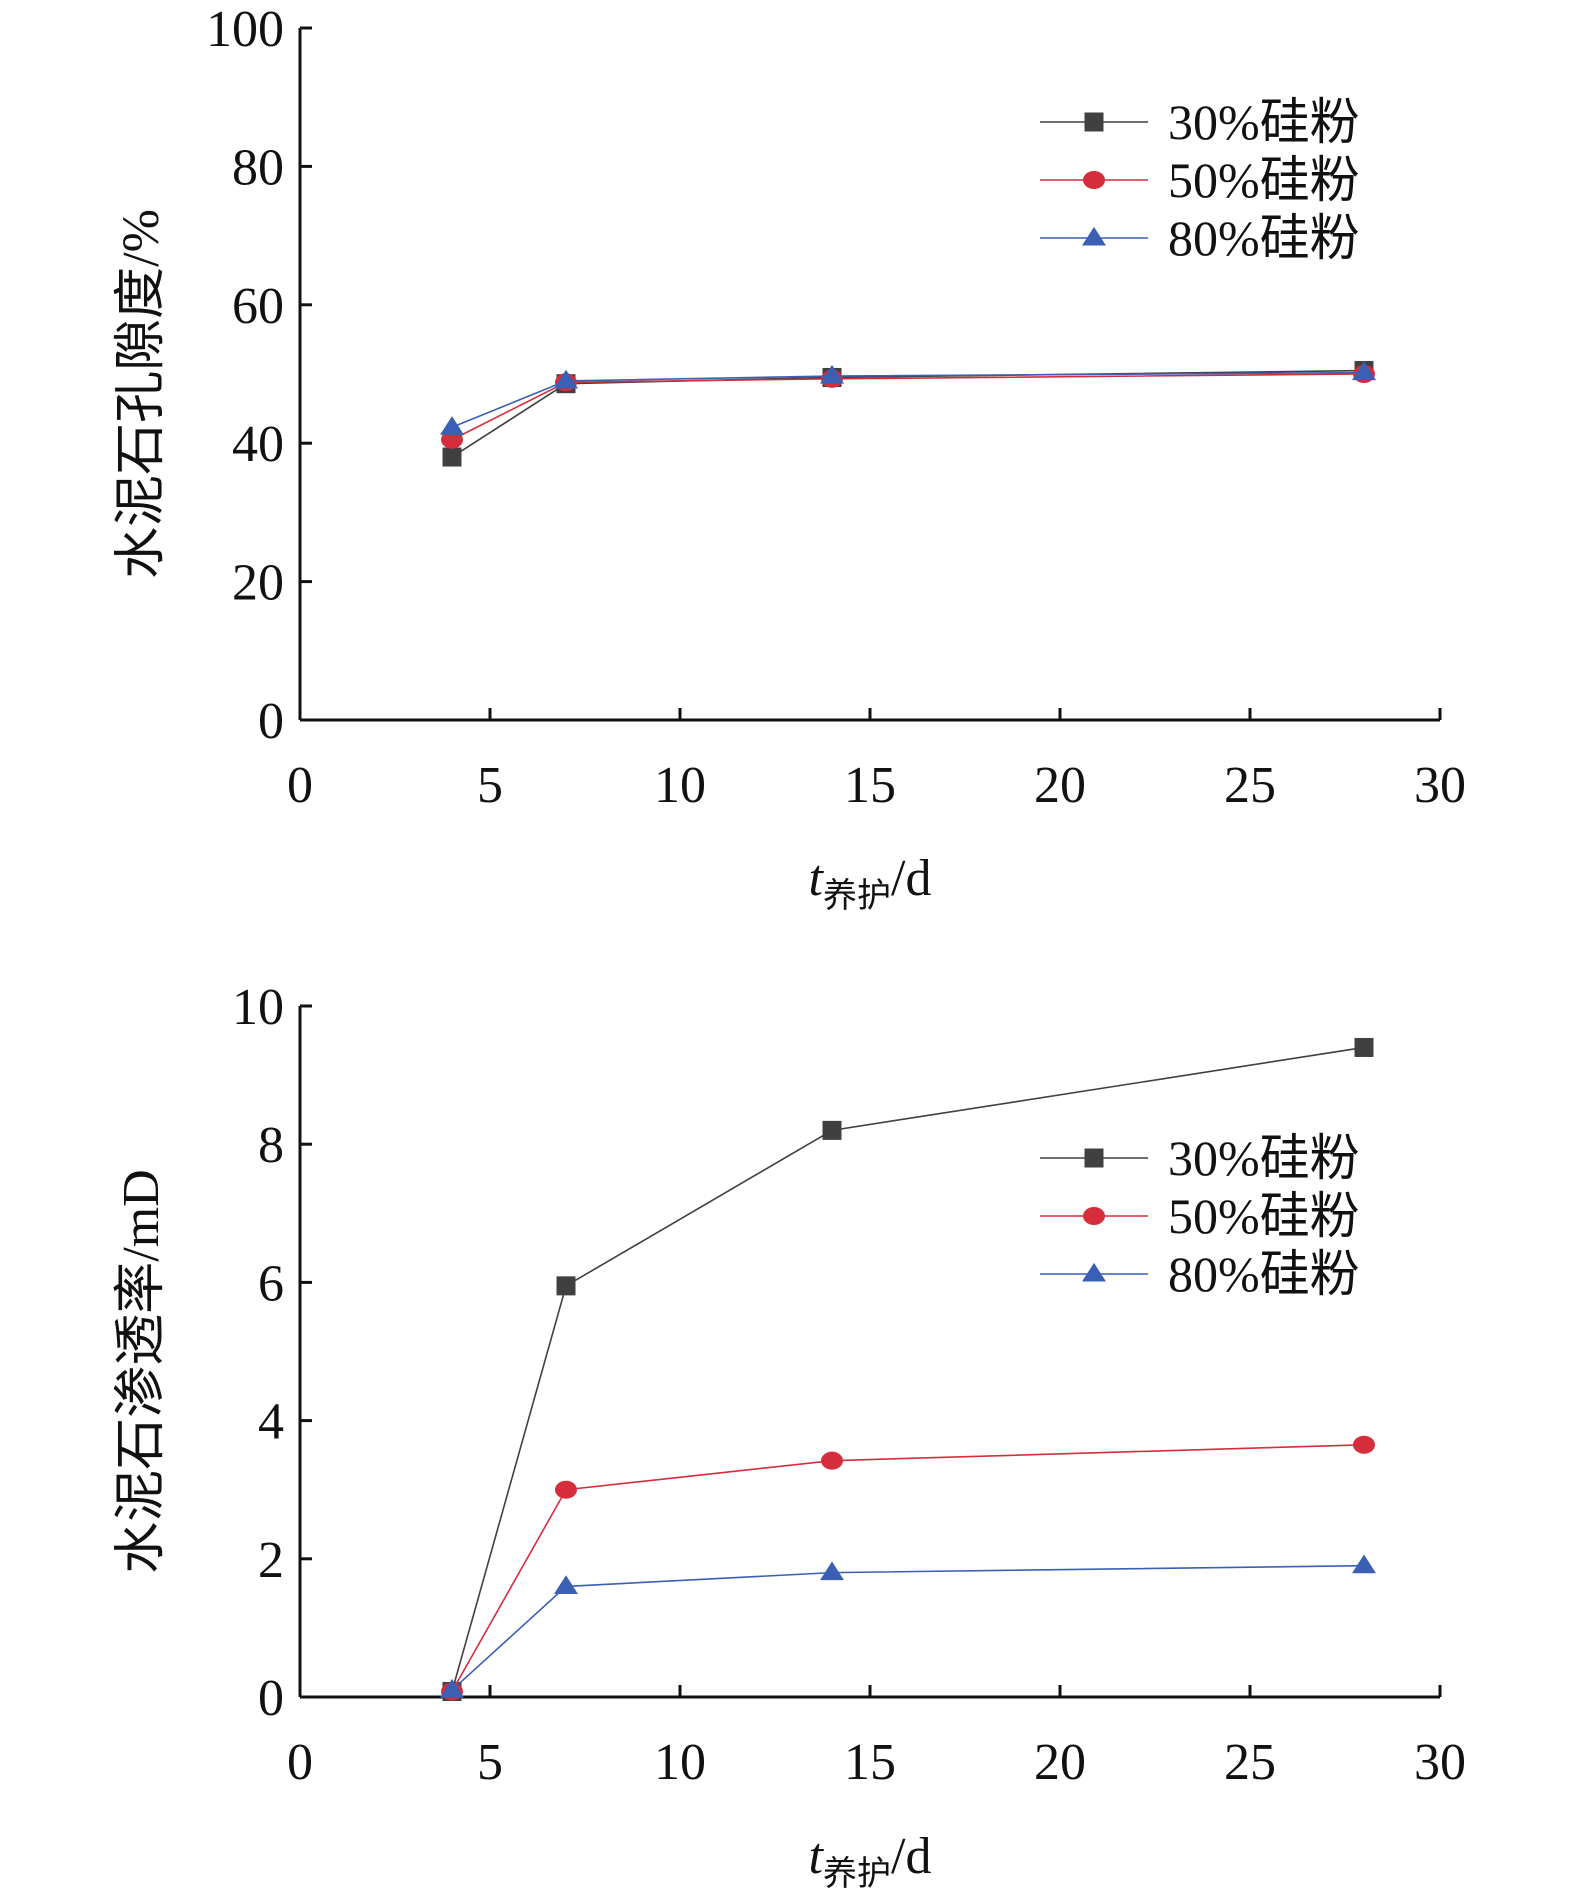 The height and width of the screenshot is (1891, 1575). Describe the element at coordinates (258, 167) in the screenshot. I see `y-tick-label: 80` at that location.